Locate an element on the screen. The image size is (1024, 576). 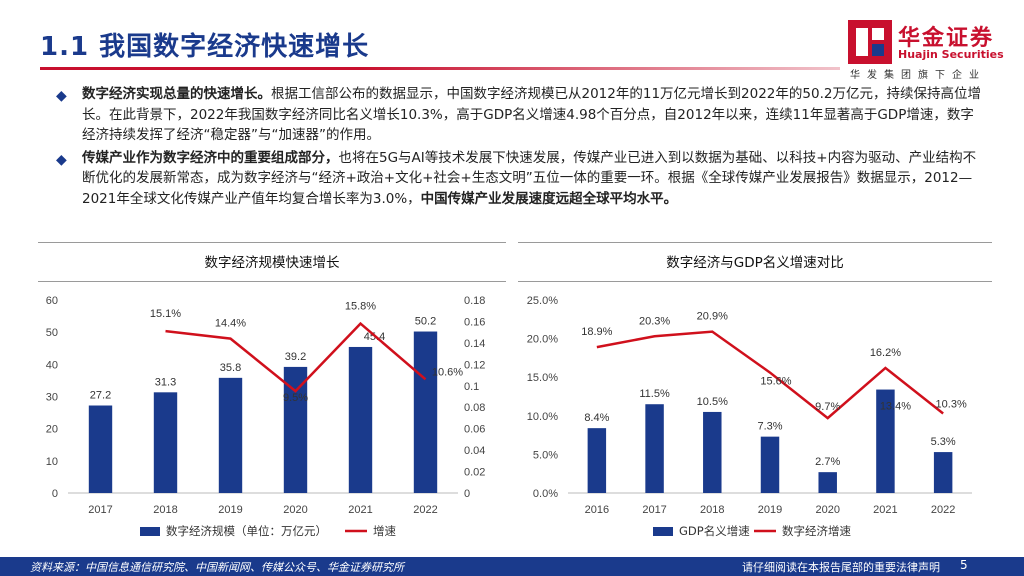
chart-title: 数字经济与GDP名义增速对比 is located at coordinates (755, 262).